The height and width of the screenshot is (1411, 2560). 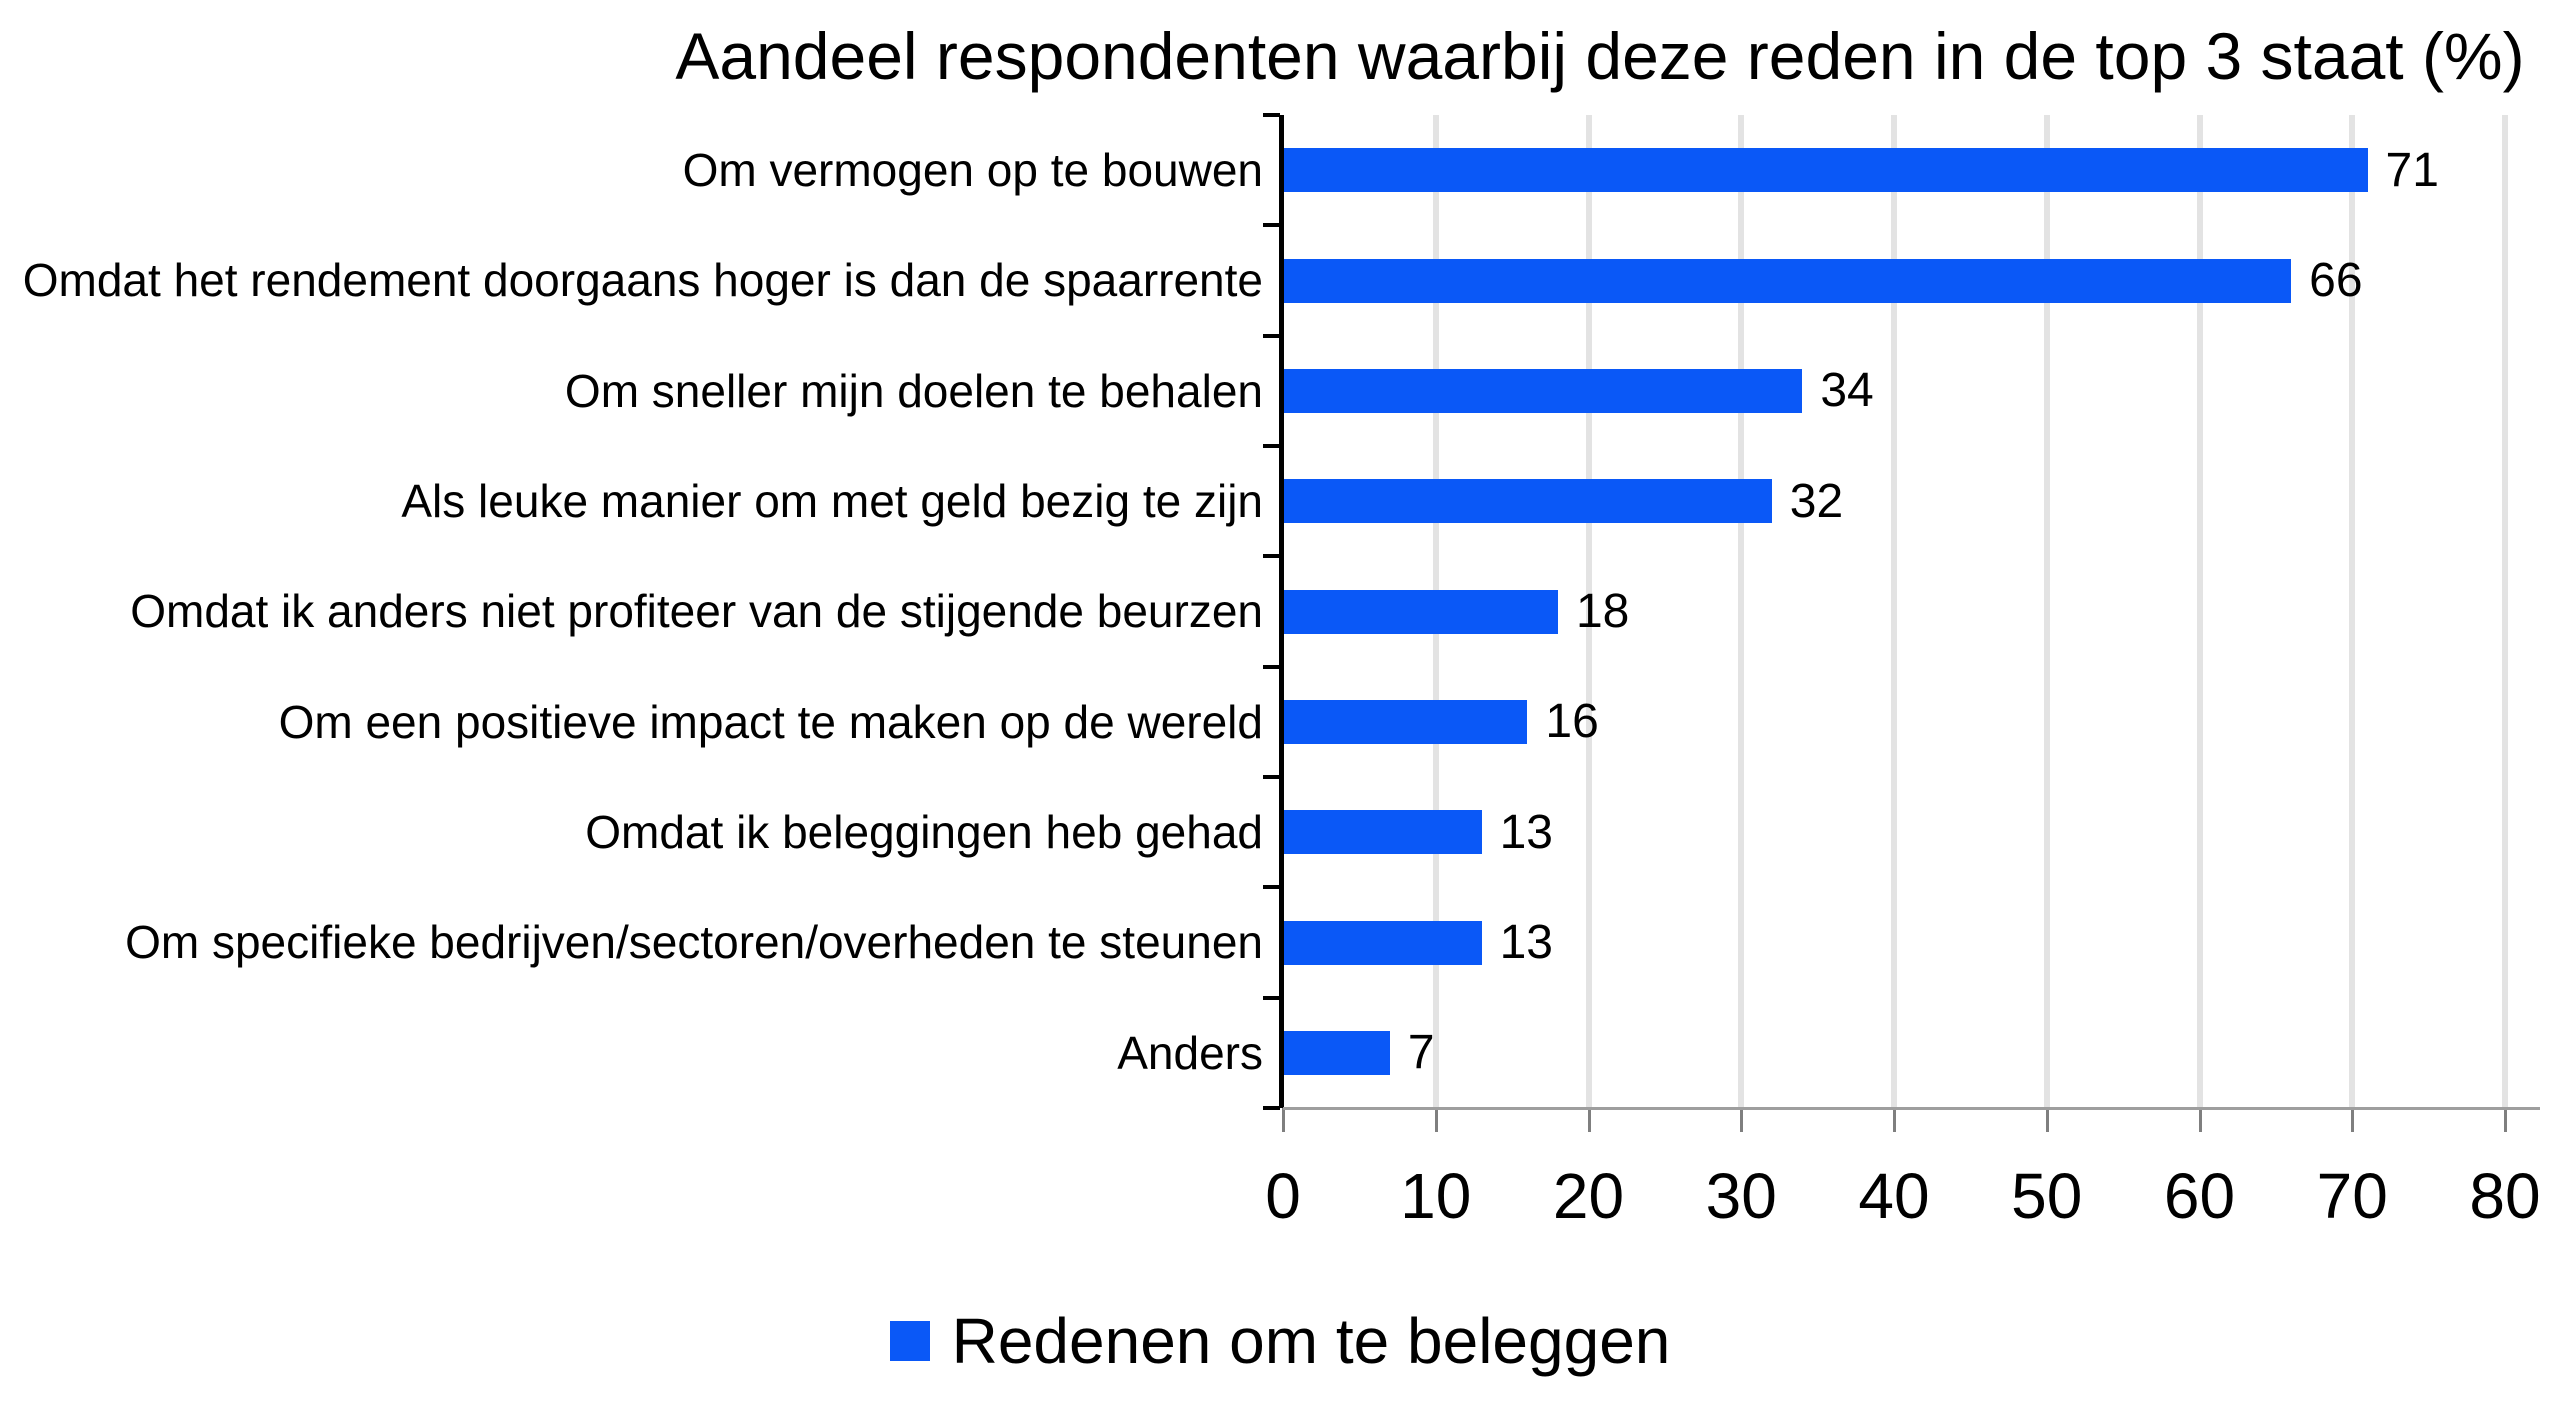 What do you see at coordinates (1602, 611) in the screenshot?
I see `value-label: 18` at bounding box center [1602, 611].